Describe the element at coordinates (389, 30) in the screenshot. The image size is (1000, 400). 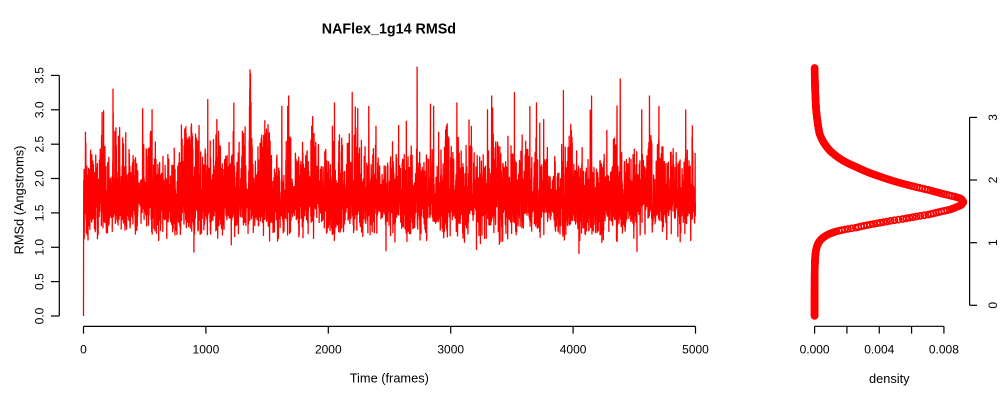
I see `svg-text: NAFlex_1g14 RMSd` at that location.